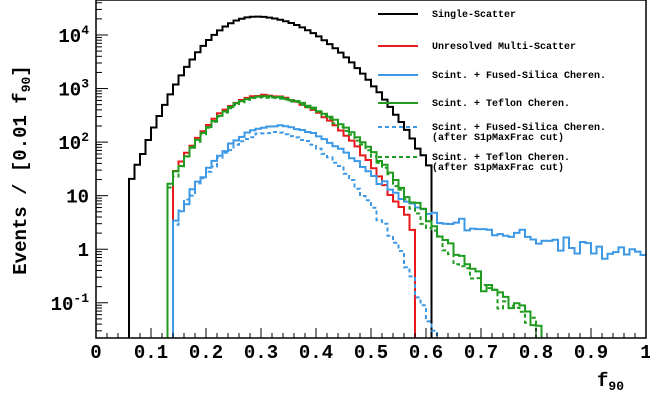  What do you see at coordinates (645, 353) in the screenshot?
I see `x-tick-label: 1` at bounding box center [645, 353].